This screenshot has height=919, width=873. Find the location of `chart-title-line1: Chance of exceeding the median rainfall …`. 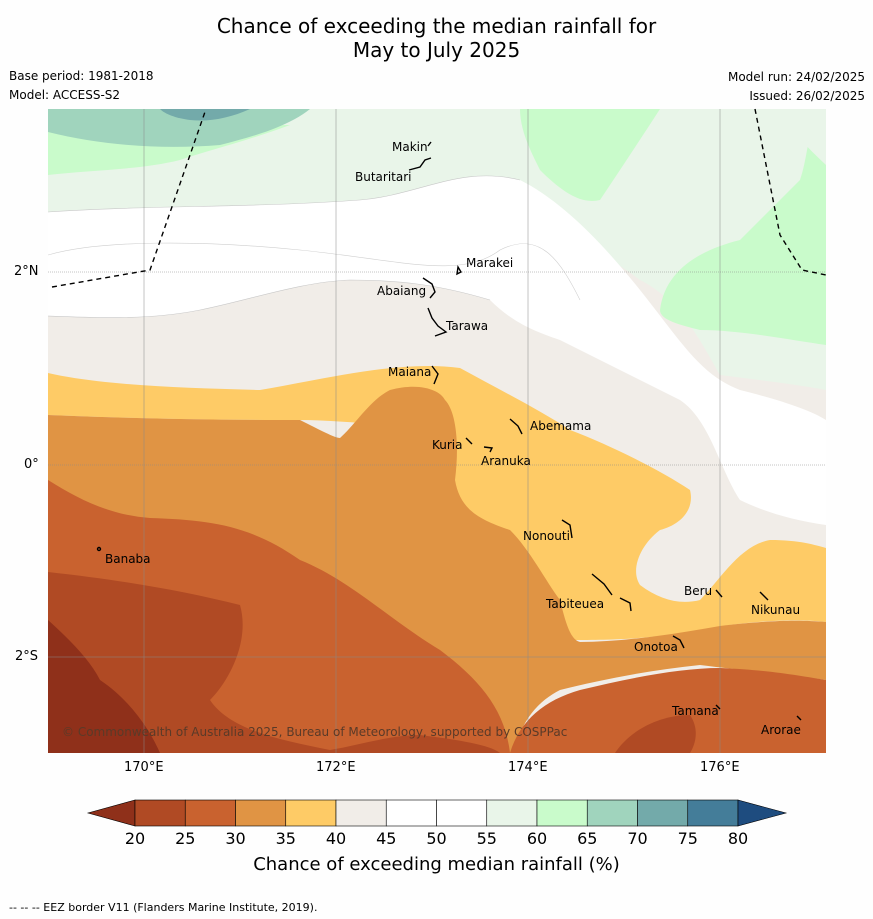

chart-title-line1: Chance of exceeding the median rainfall … is located at coordinates (436, 26).